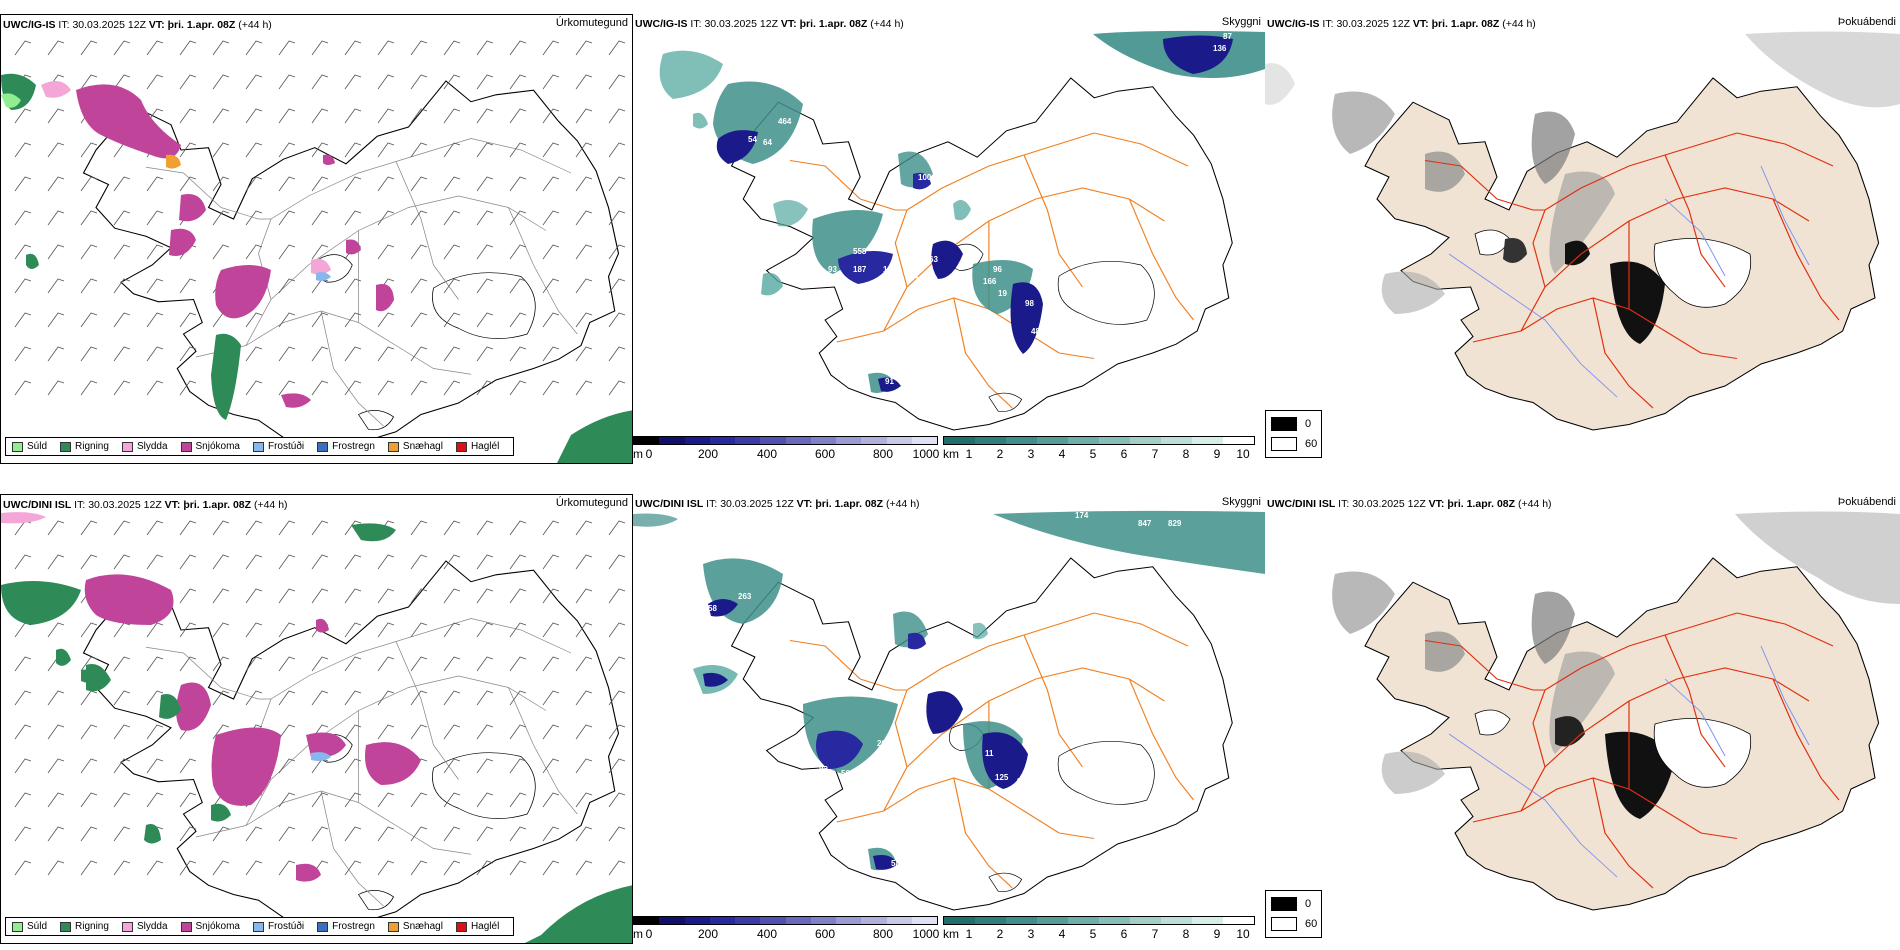 This screenshot has width=1900, height=950. What do you see at coordinates (1492, 722) in the screenshot?
I see `fog-clear-glacier` at bounding box center [1492, 722].